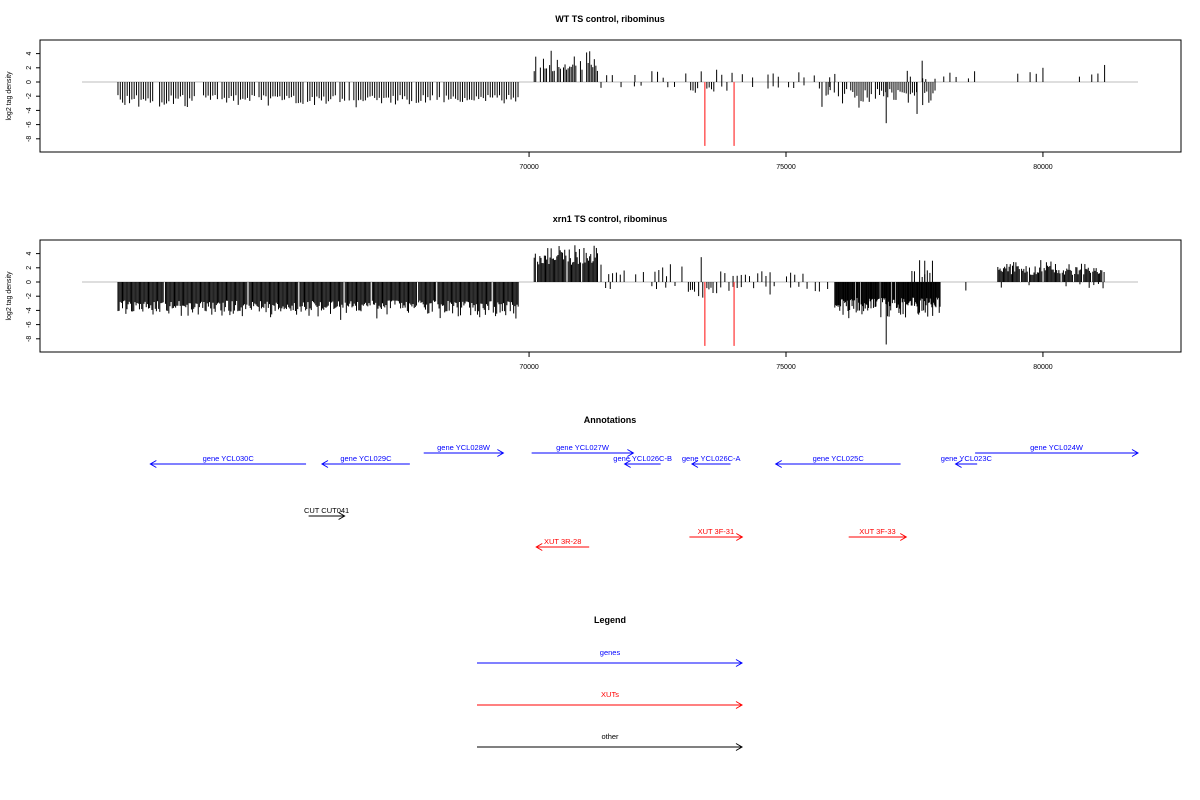 This screenshot has width=1200, height=800. I want to click on feature-label: gene YCL026C-B, so click(642, 458).